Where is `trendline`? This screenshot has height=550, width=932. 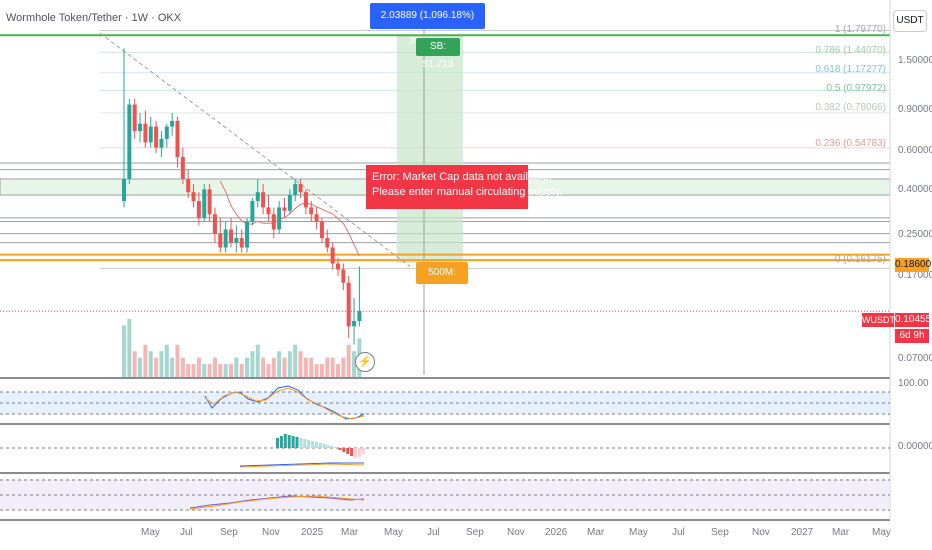 trendline is located at coordinates (255, 149).